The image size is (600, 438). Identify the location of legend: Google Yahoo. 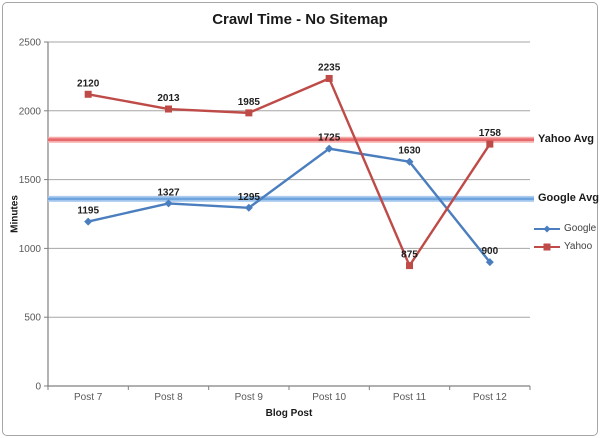
(565, 239).